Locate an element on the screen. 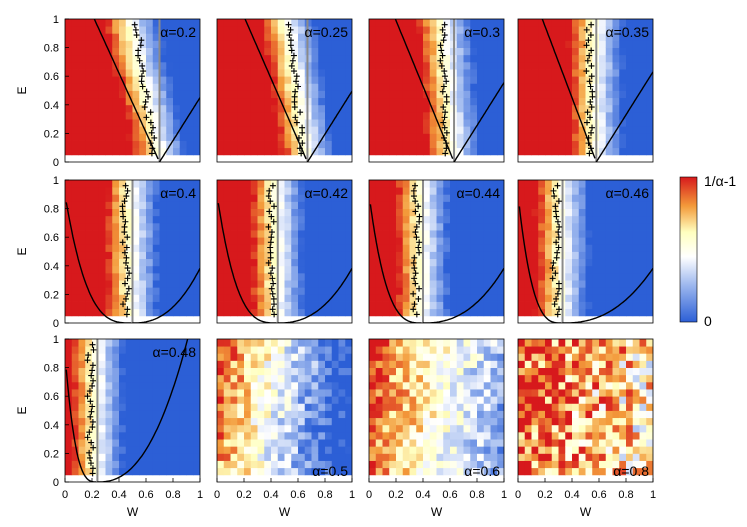  heatmap-cells is located at coordinates (436, 90).